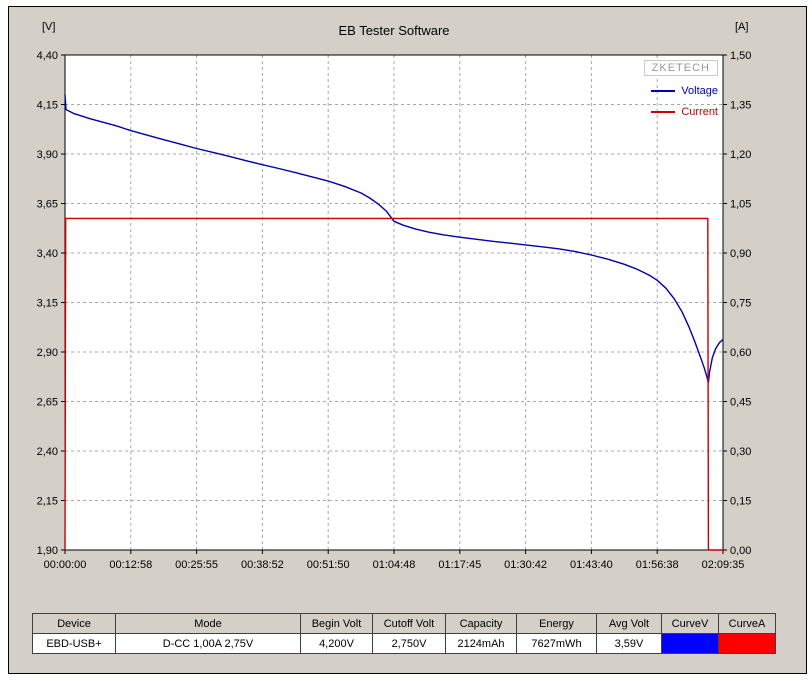 The width and height of the screenshot is (812, 681). I want to click on right-axis-unit-label: [A], so click(742, 27).